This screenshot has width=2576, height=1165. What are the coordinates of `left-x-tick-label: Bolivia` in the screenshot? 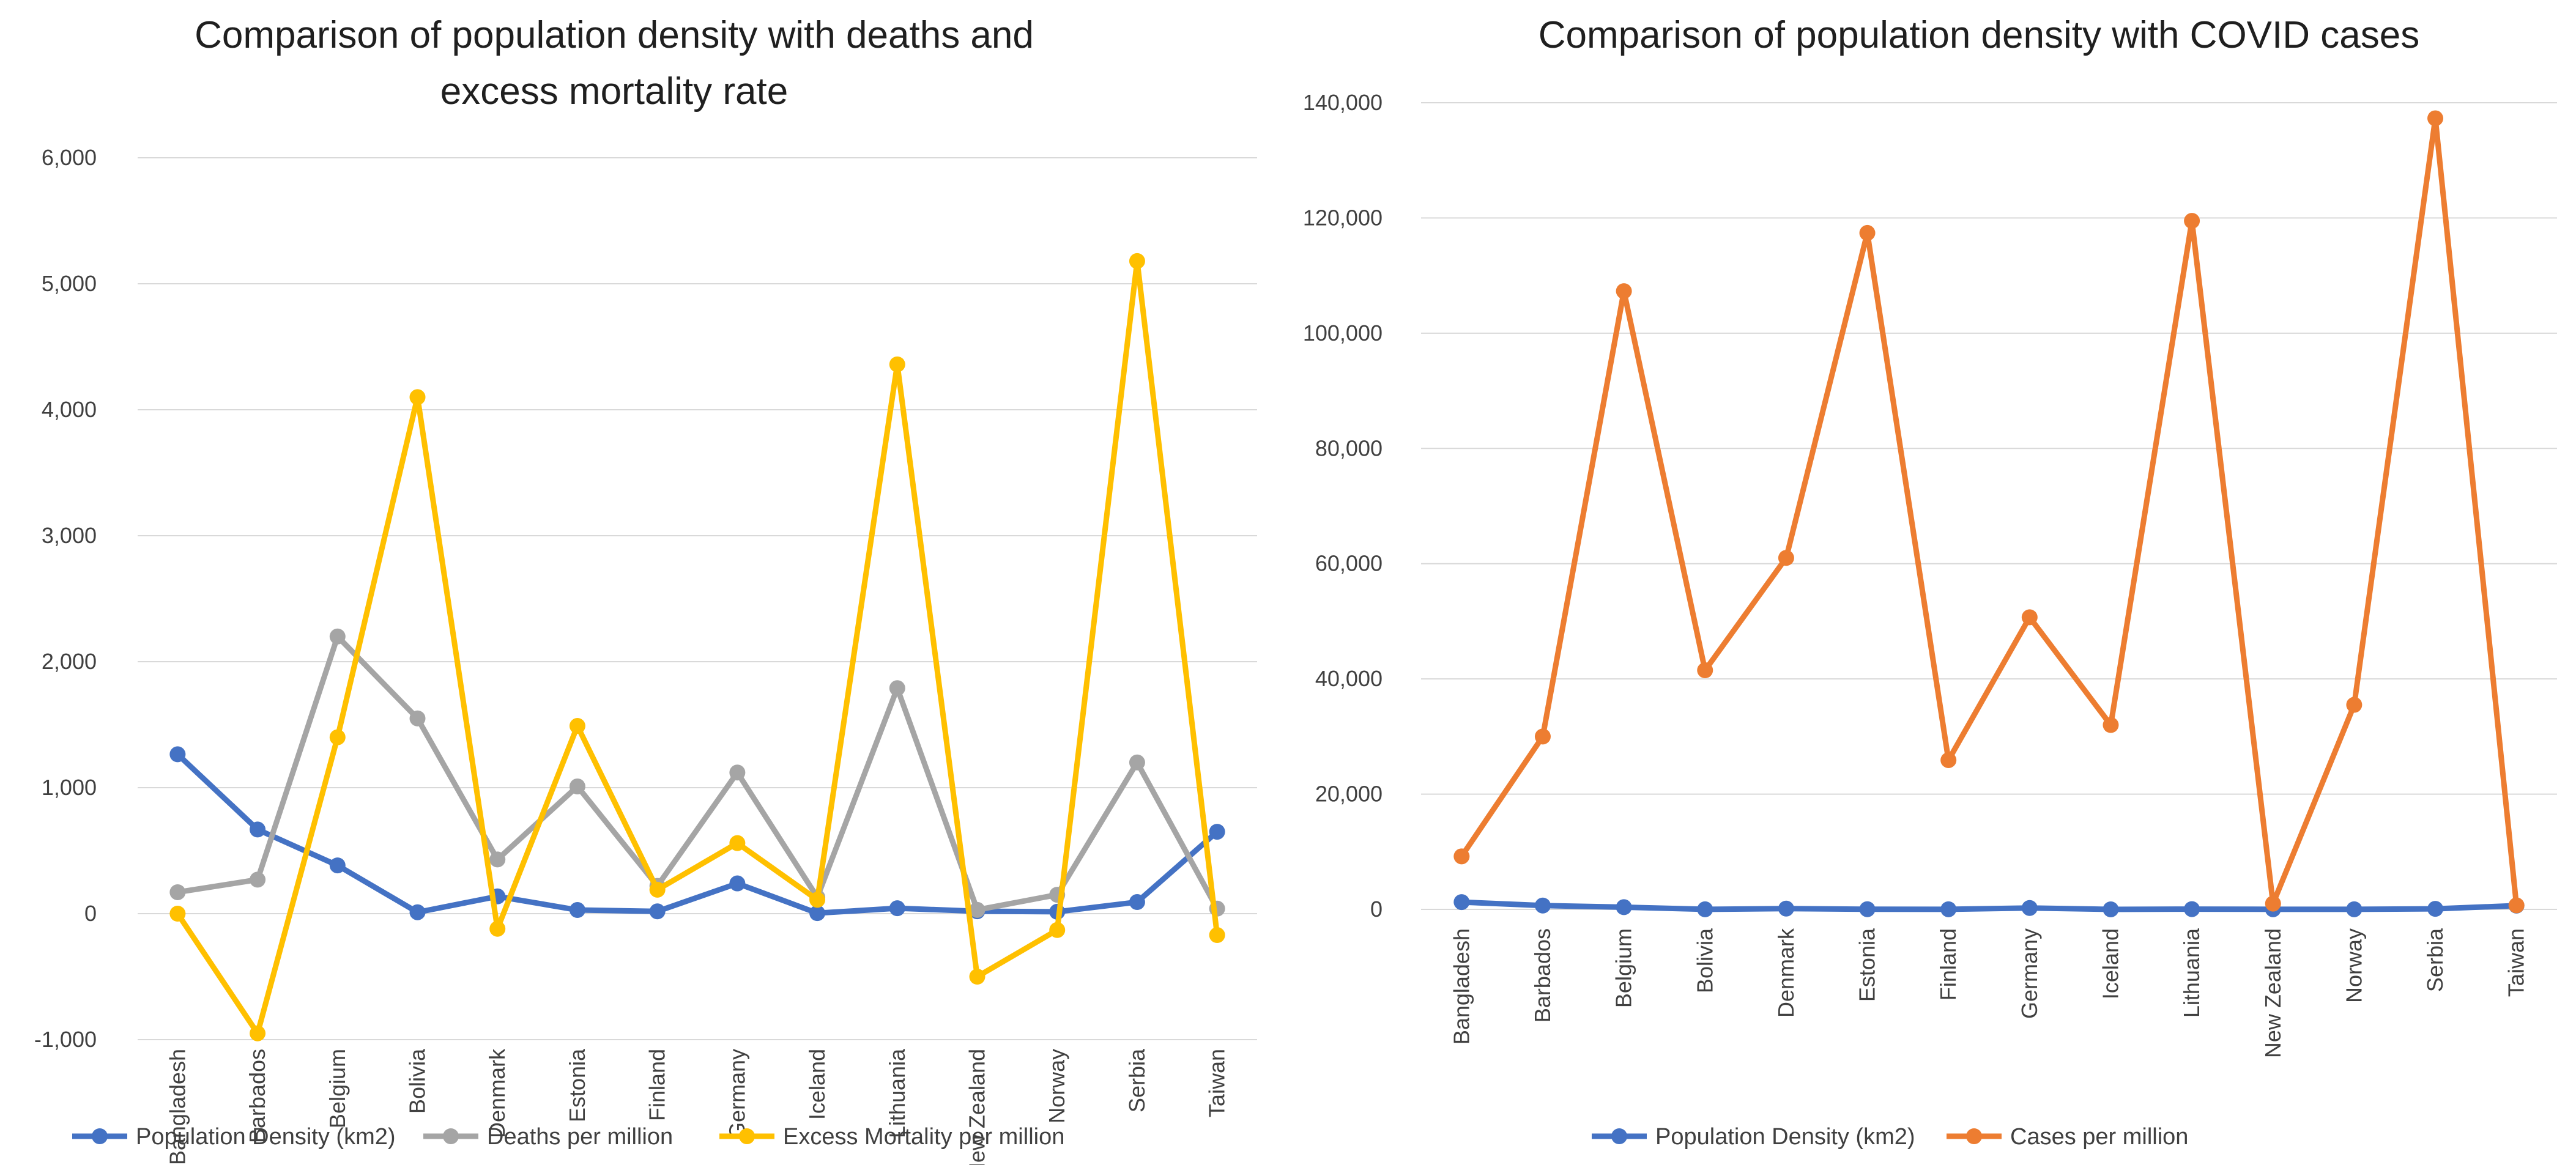 It's located at (417, 1081).